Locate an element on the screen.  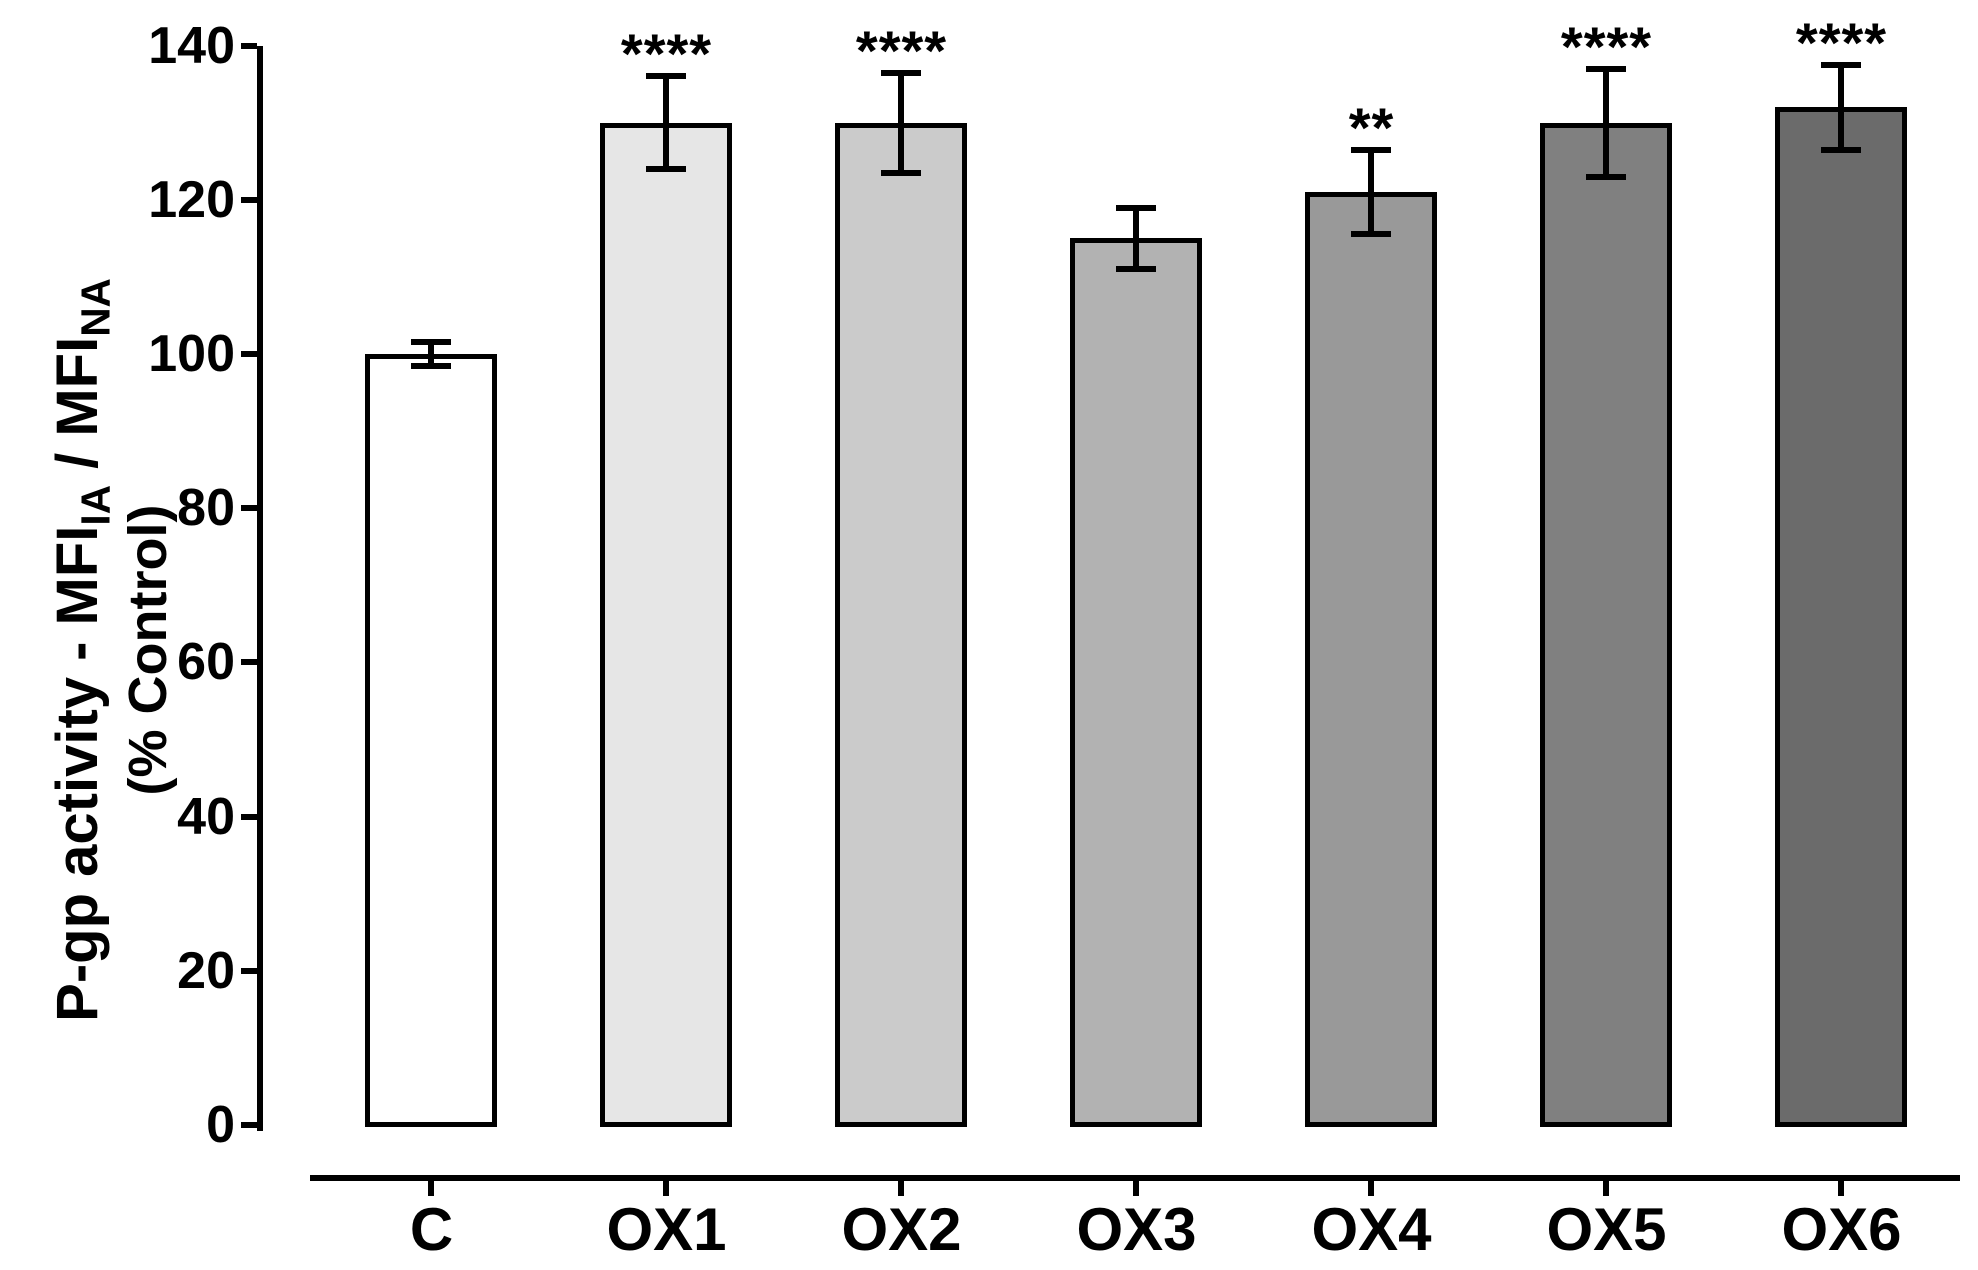
x-axis-label-ox1: OX1 is located at coordinates (666, 1229).